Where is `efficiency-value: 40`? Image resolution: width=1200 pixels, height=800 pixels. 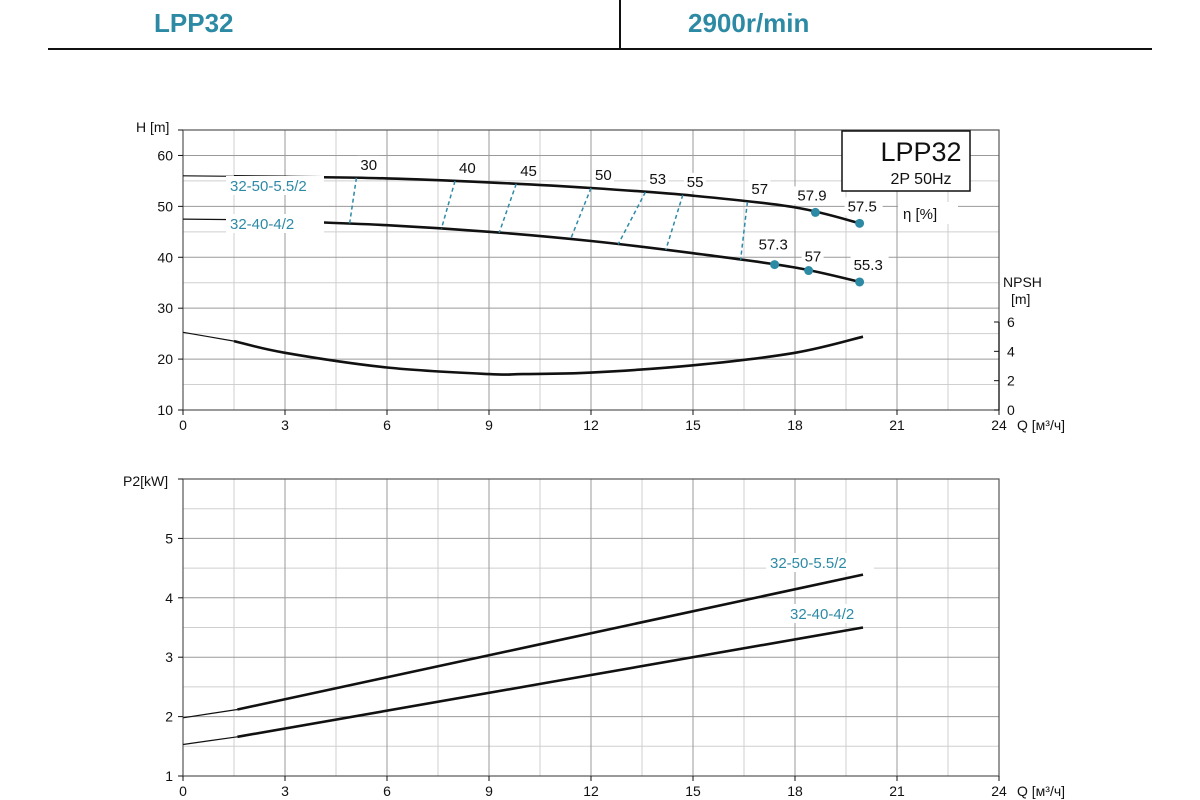
efficiency-value: 40 is located at coordinates (467, 168).